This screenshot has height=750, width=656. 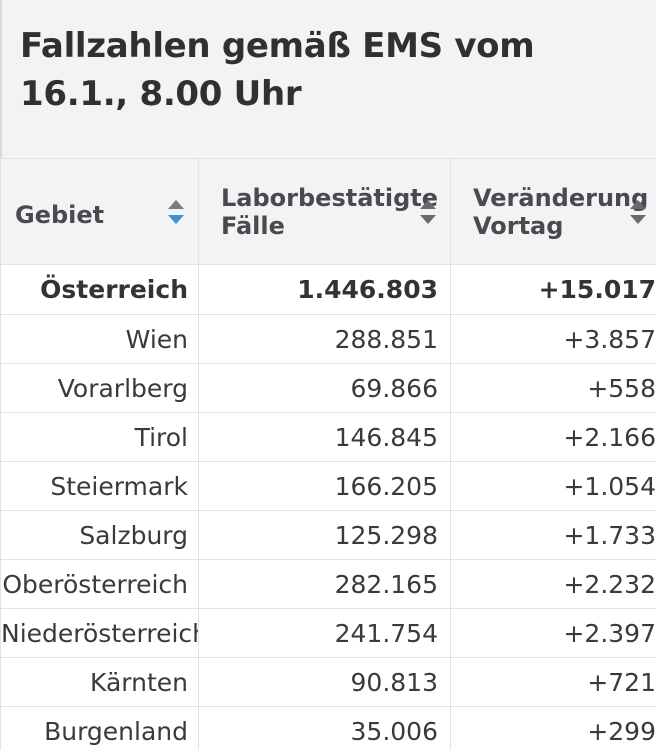 What do you see at coordinates (99, 584) in the screenshot?
I see `cell-gebiet: Oberösterreich` at bounding box center [99, 584].